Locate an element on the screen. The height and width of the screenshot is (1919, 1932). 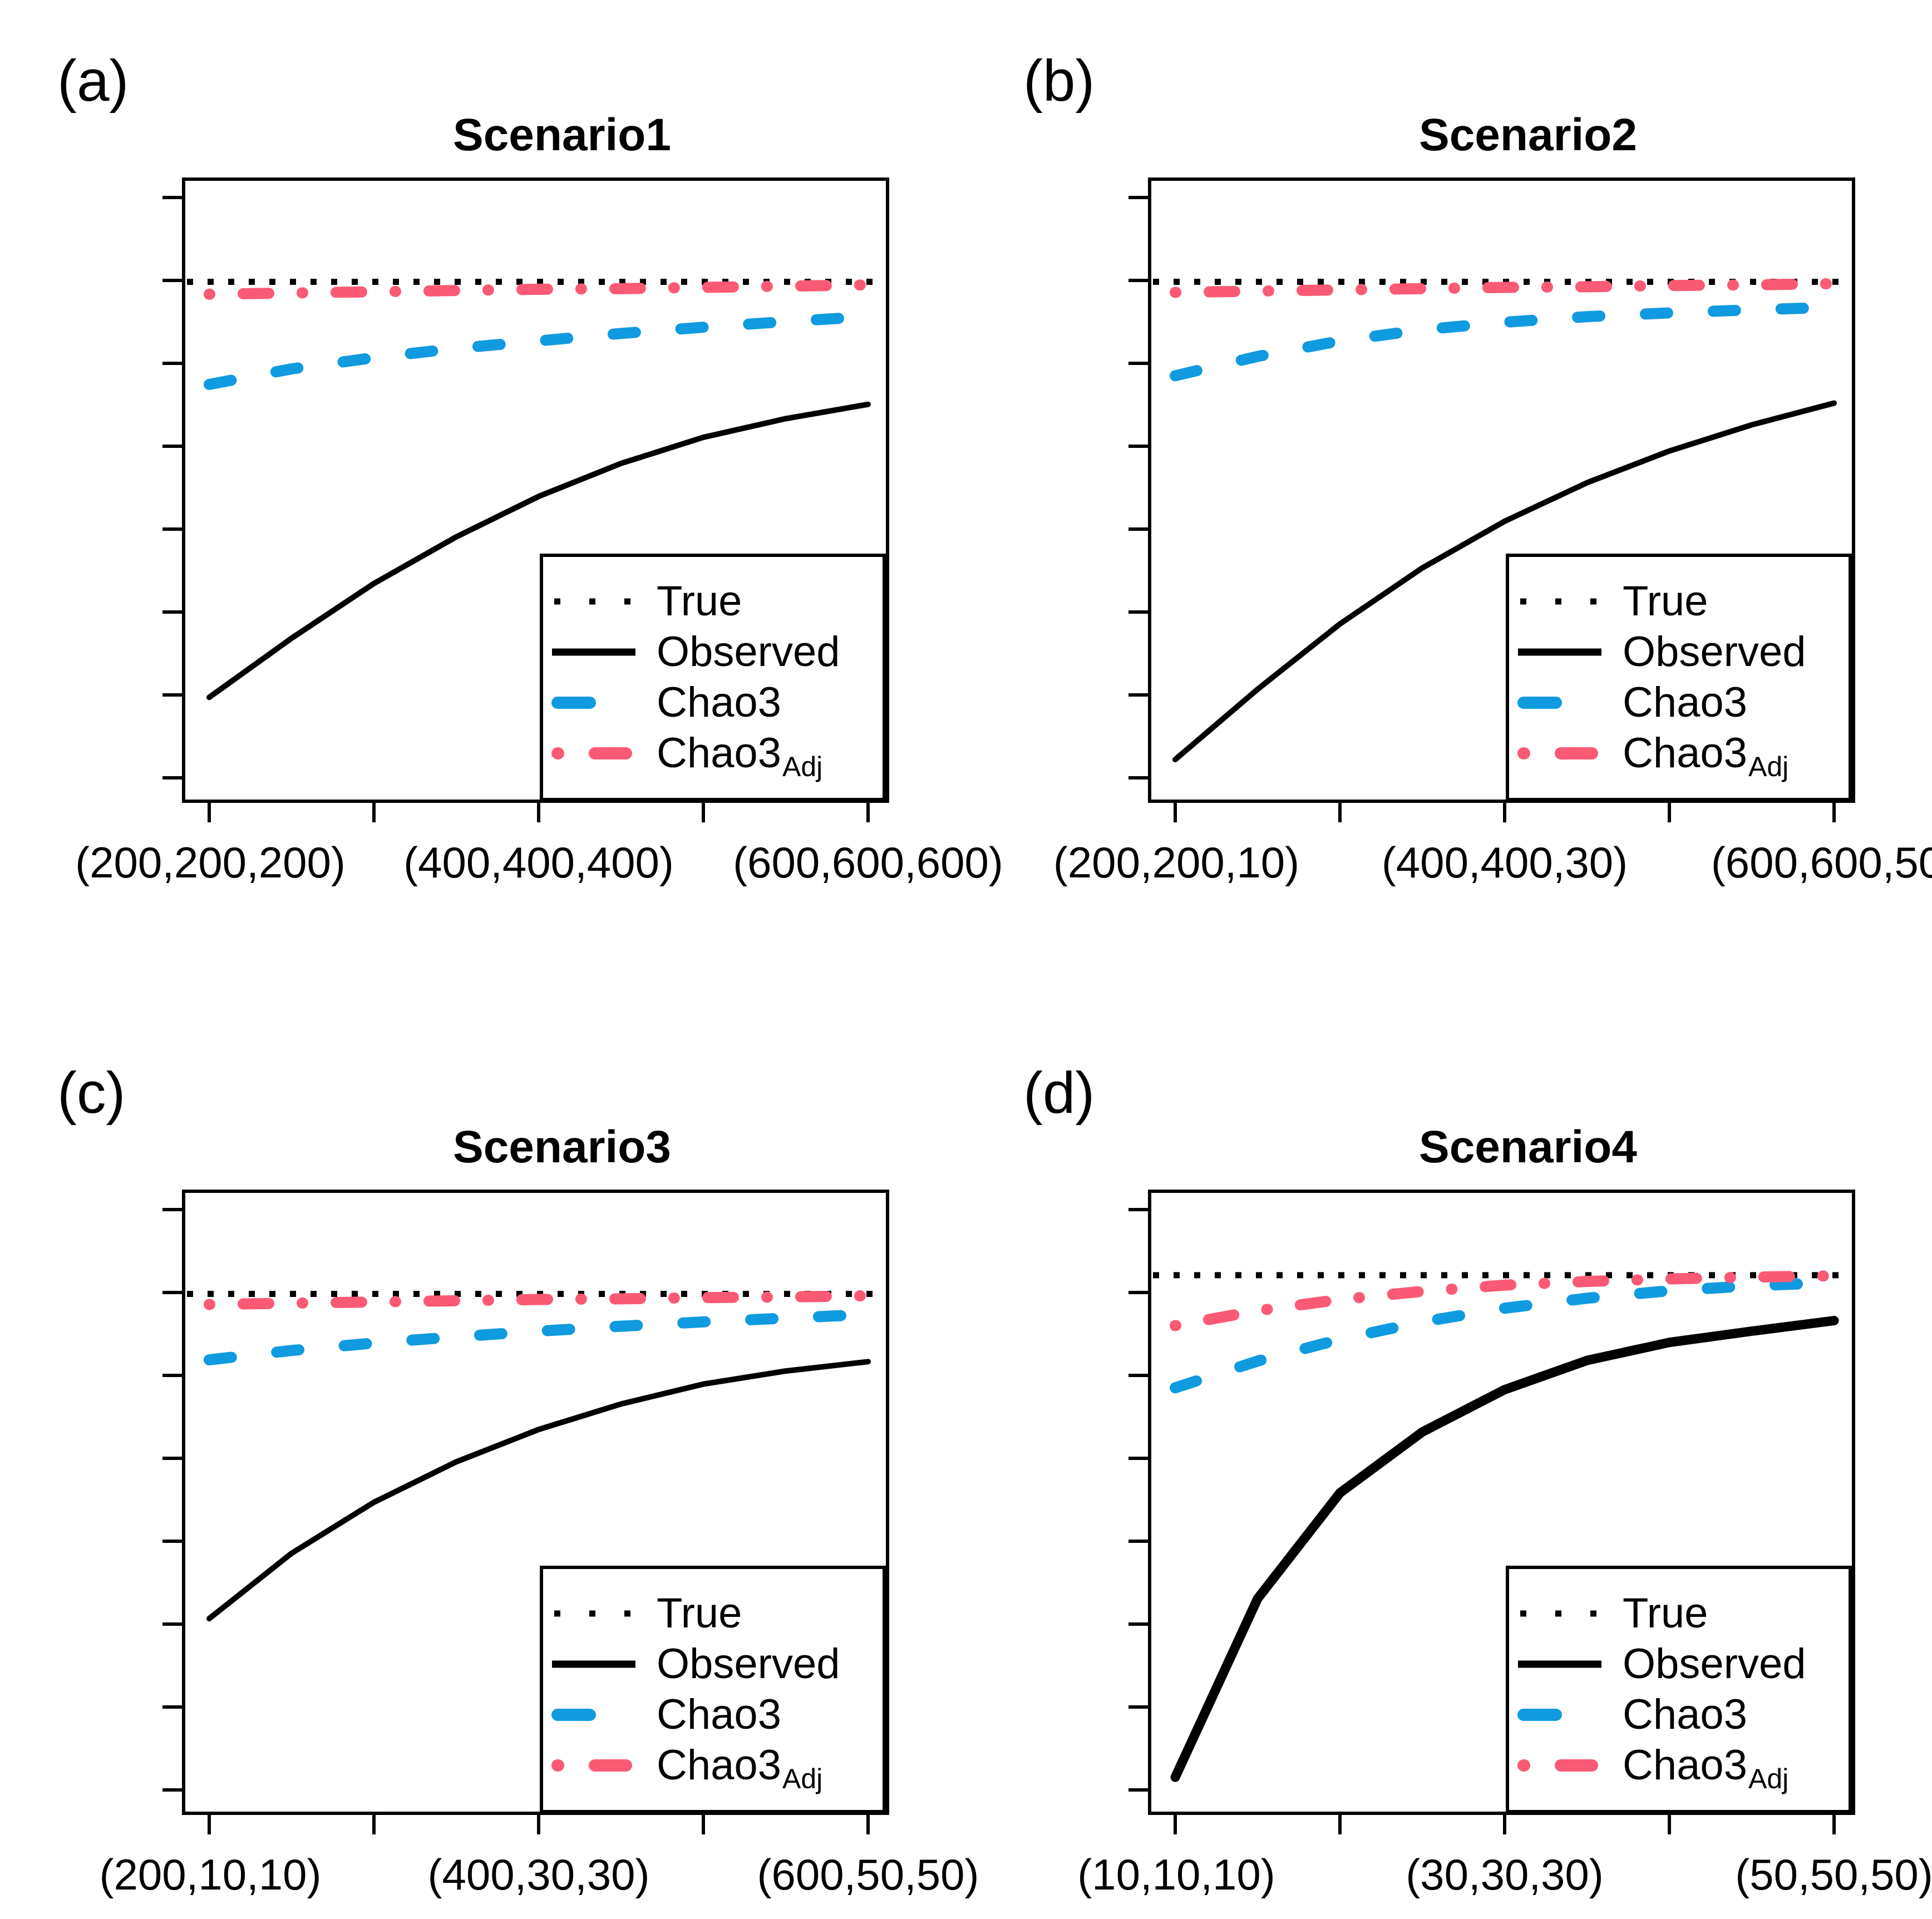
panel-title: Scenario4 is located at coordinates (1528, 1147).